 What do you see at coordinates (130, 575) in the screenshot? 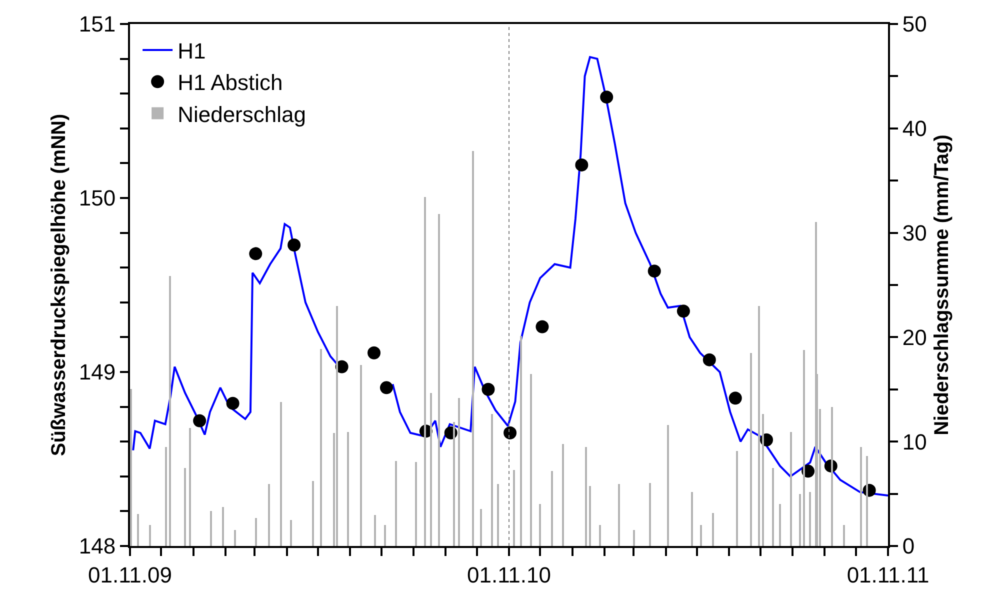
I see `x-tick-label: 01.11.09` at bounding box center [130, 575].